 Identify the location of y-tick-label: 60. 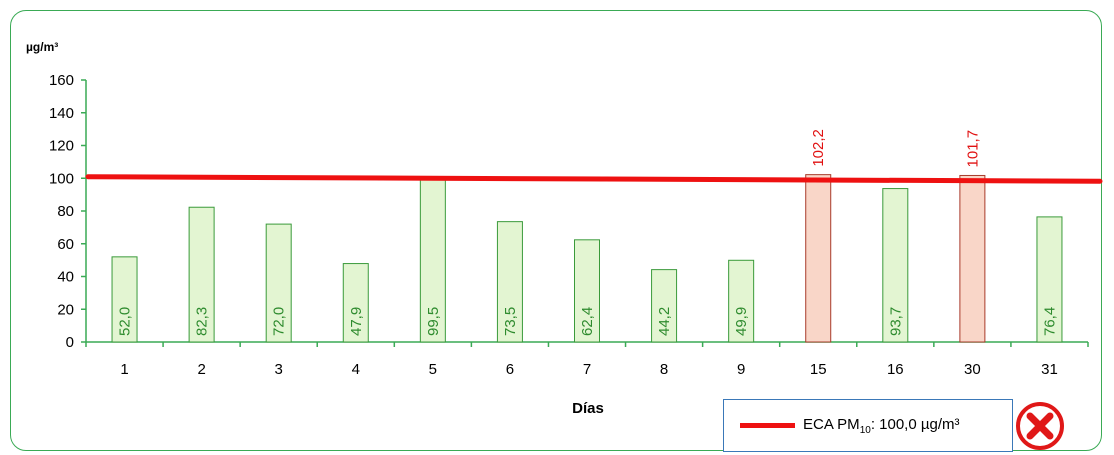
(65, 244).